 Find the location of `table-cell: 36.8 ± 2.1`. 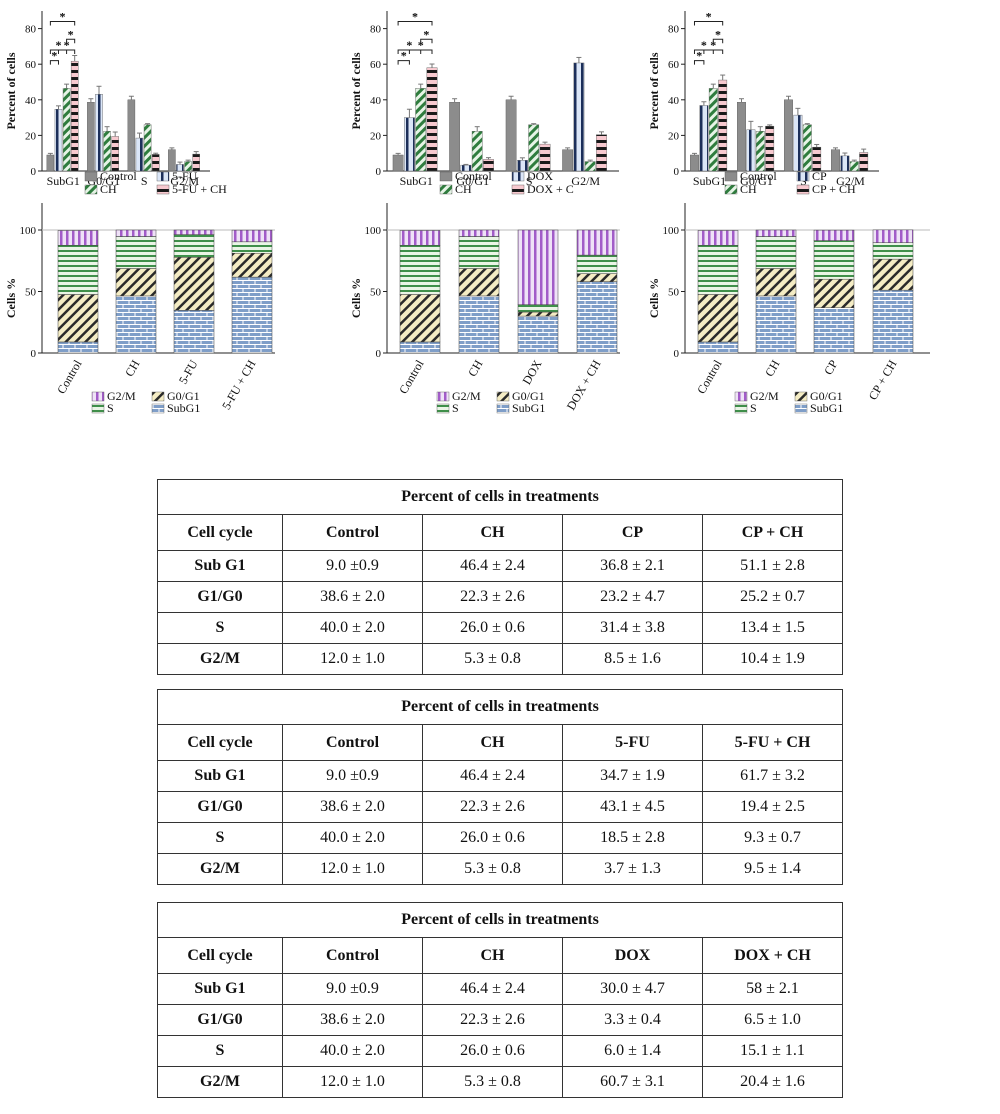

table-cell: 36.8 ± 2.1 is located at coordinates (632, 566).